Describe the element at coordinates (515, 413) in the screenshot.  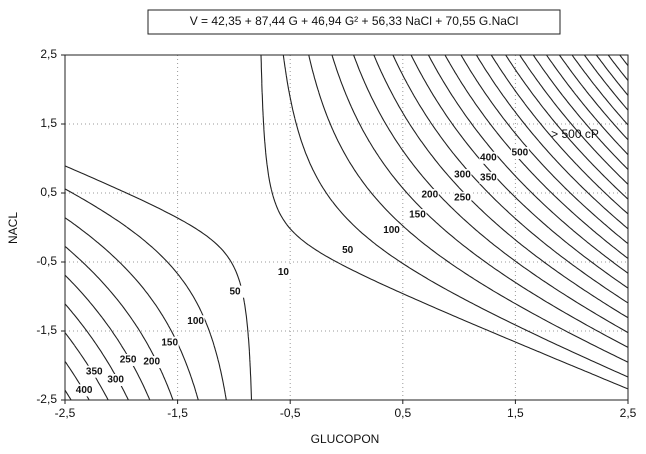
I see `x-tick-label: 1,5` at that location.